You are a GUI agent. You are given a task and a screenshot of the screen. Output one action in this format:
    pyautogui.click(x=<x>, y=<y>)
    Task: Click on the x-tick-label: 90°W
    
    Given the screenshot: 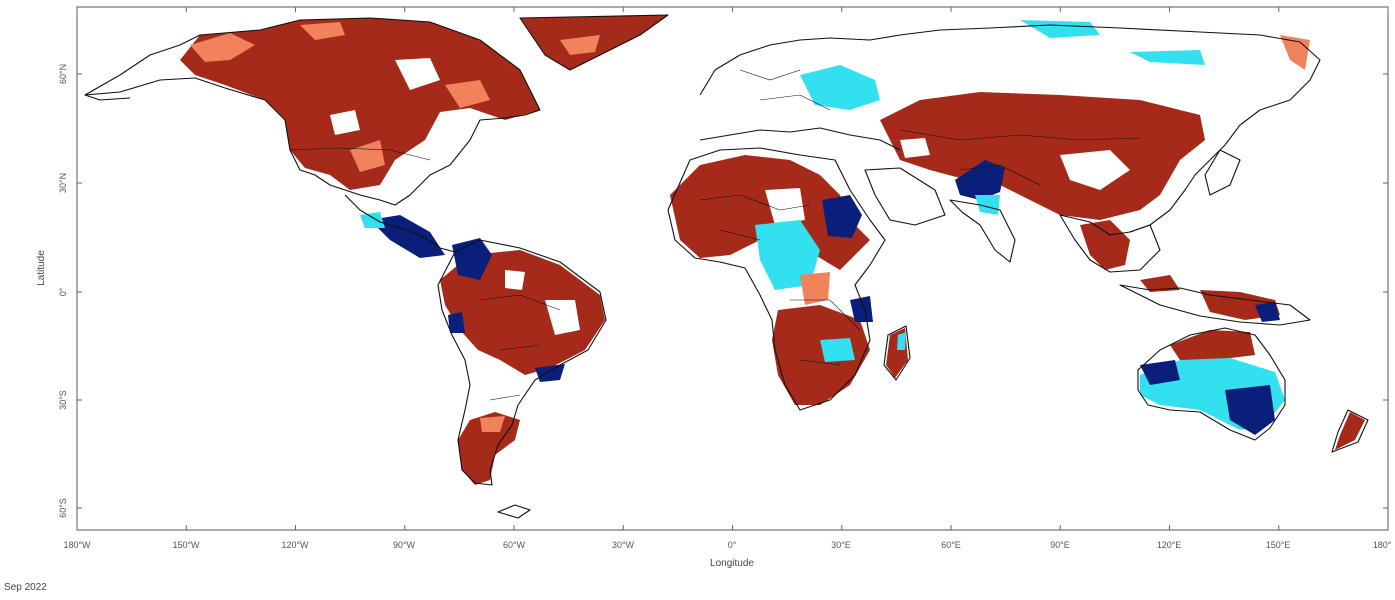 What is the action you would take?
    pyautogui.click(x=404, y=545)
    